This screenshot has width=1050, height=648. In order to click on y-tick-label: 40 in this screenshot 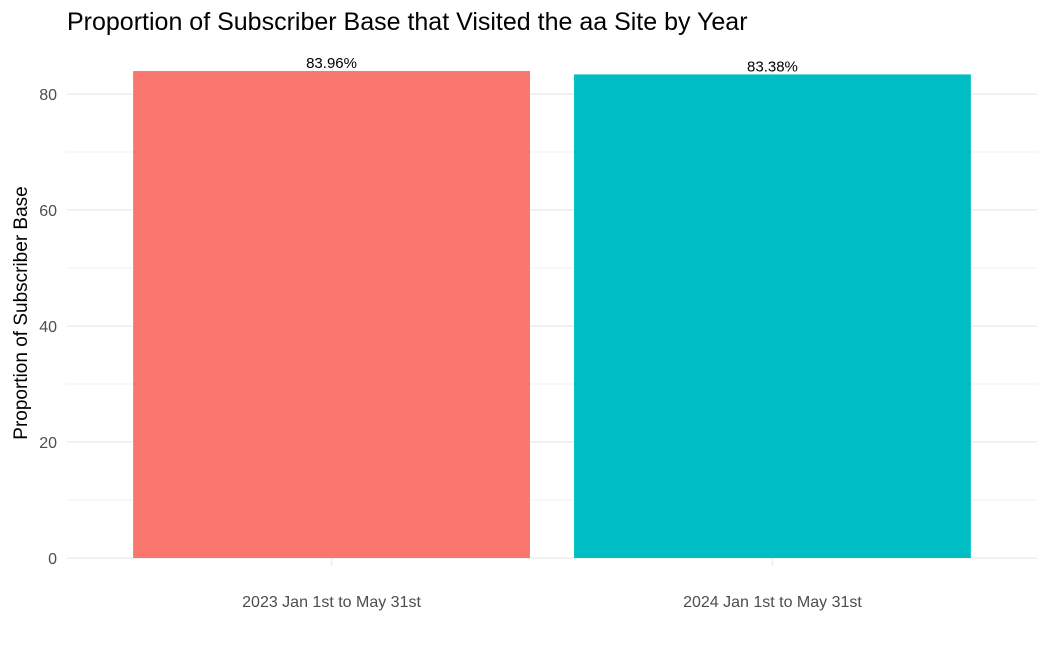, I will do `click(48, 327)`.